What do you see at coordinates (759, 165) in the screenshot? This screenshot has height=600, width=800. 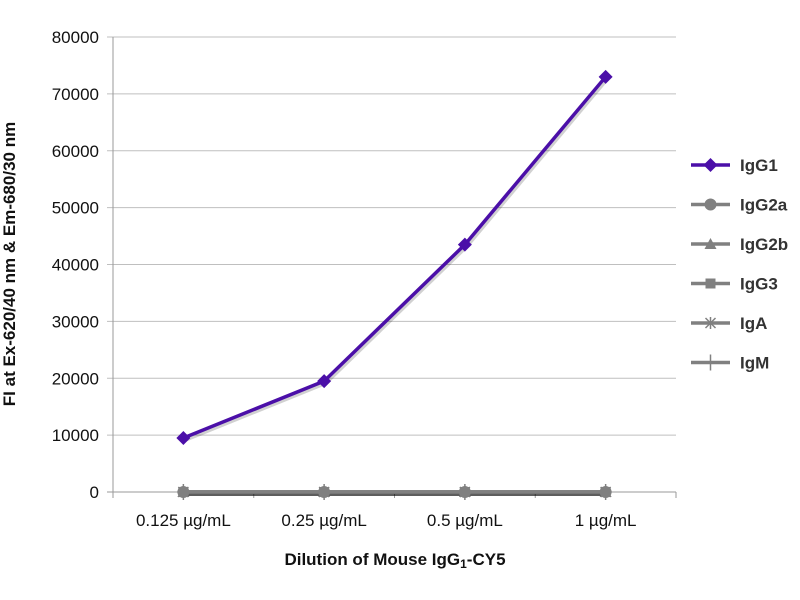 I see `legend-label: IgG1` at bounding box center [759, 165].